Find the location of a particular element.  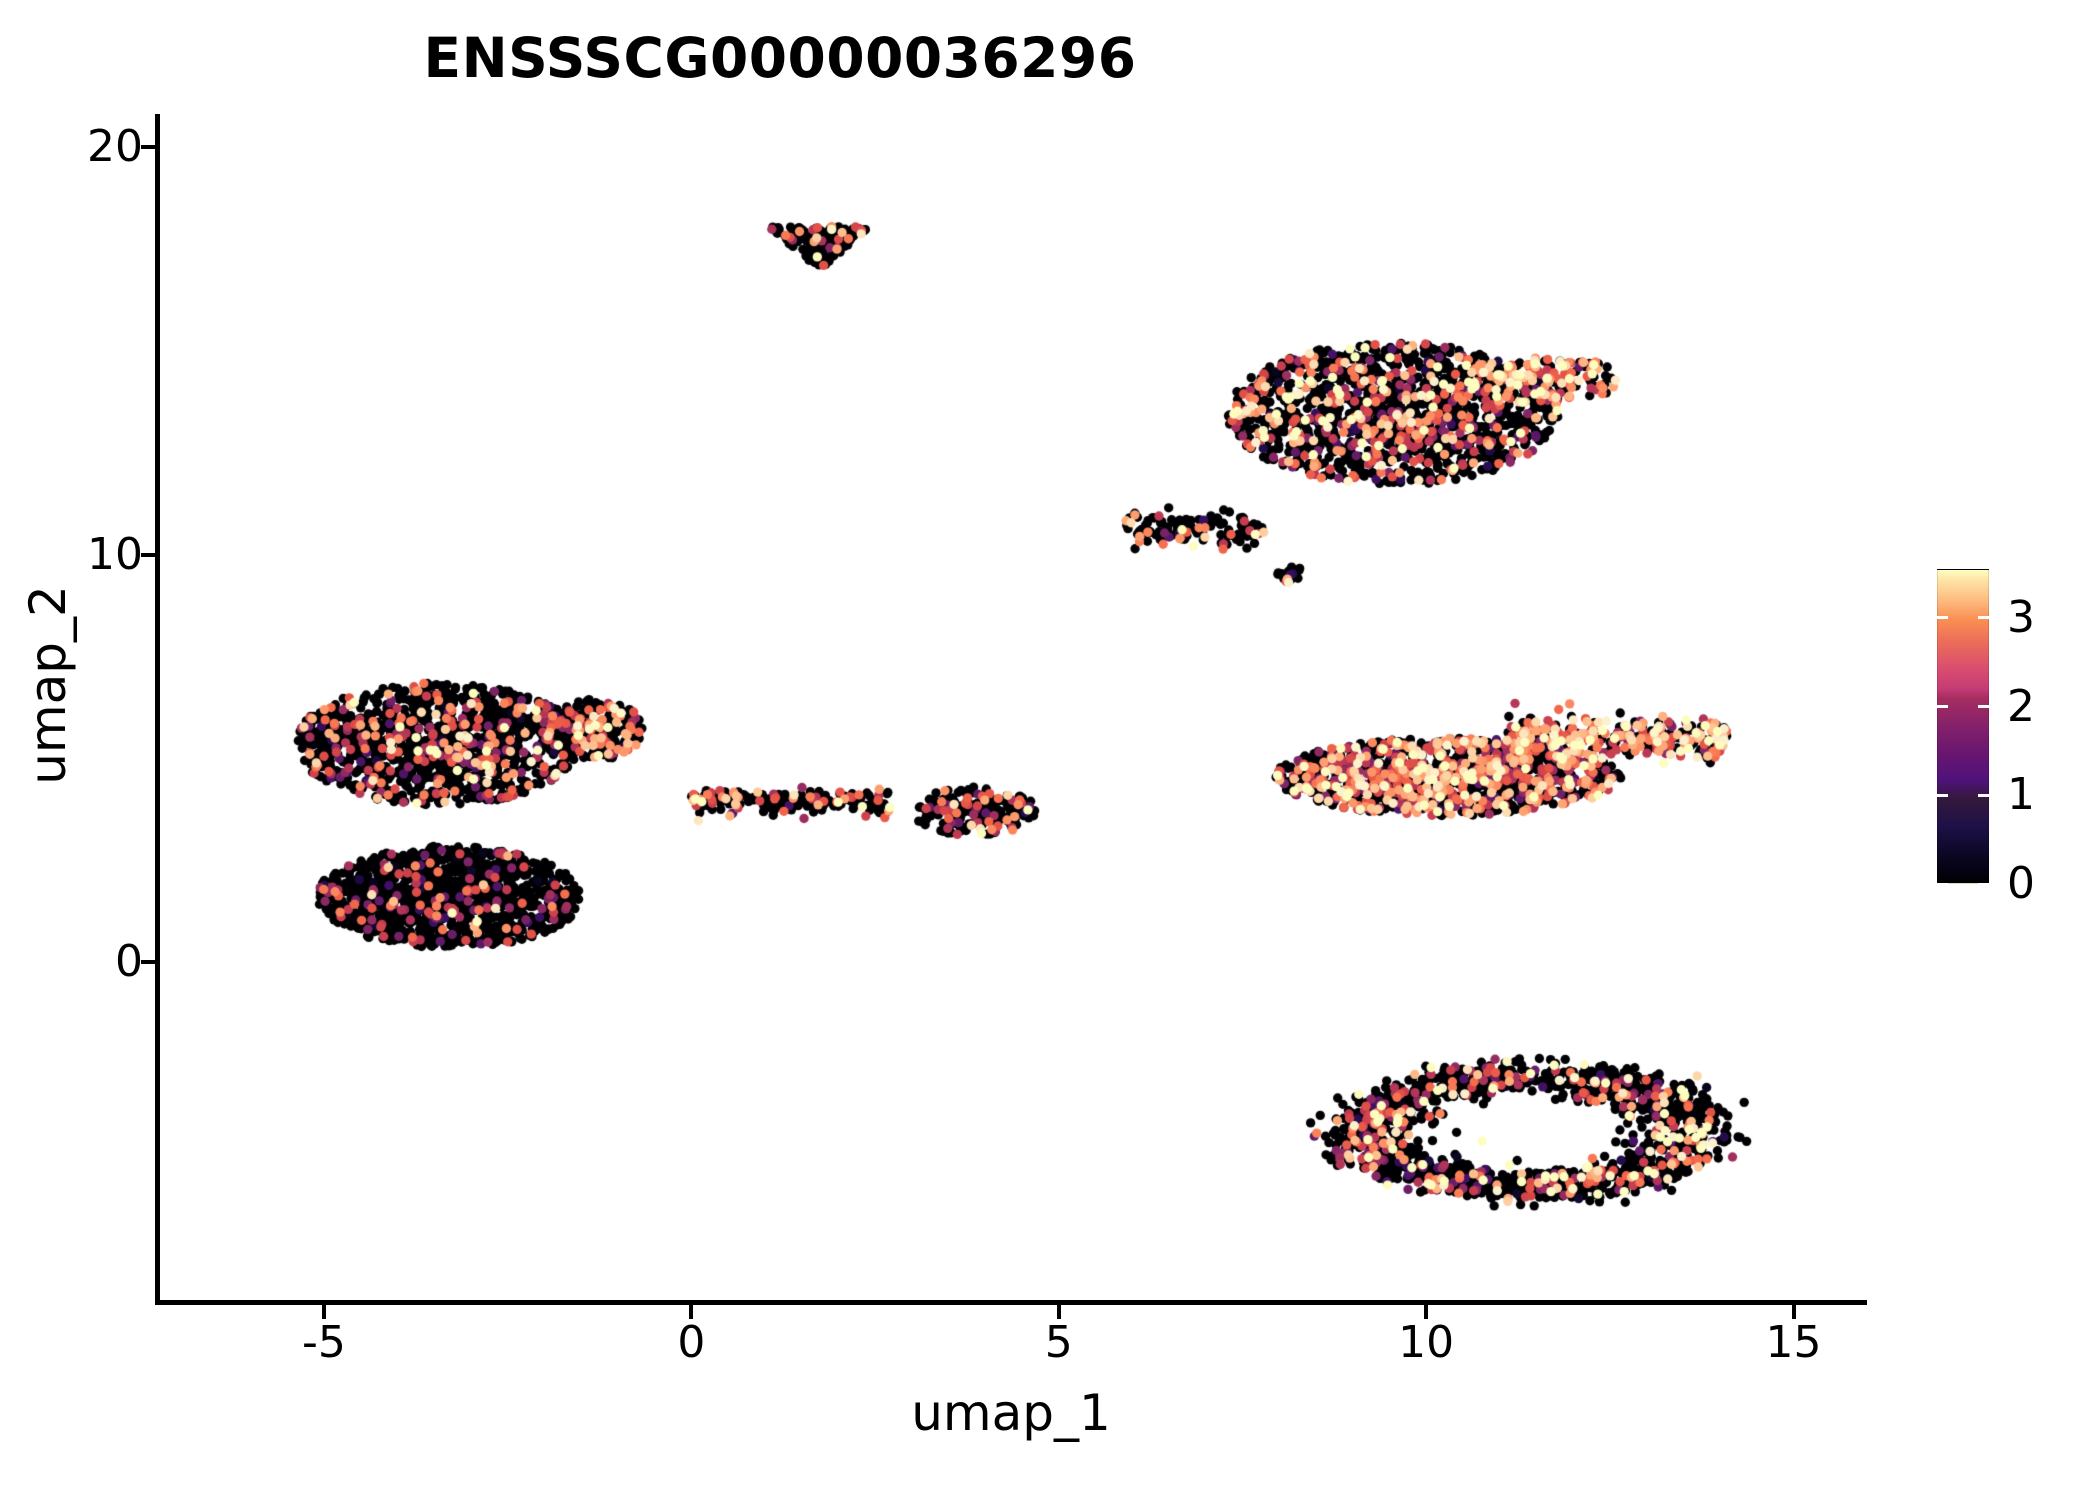

x-tick-label: 5 is located at coordinates (1058, 1342).